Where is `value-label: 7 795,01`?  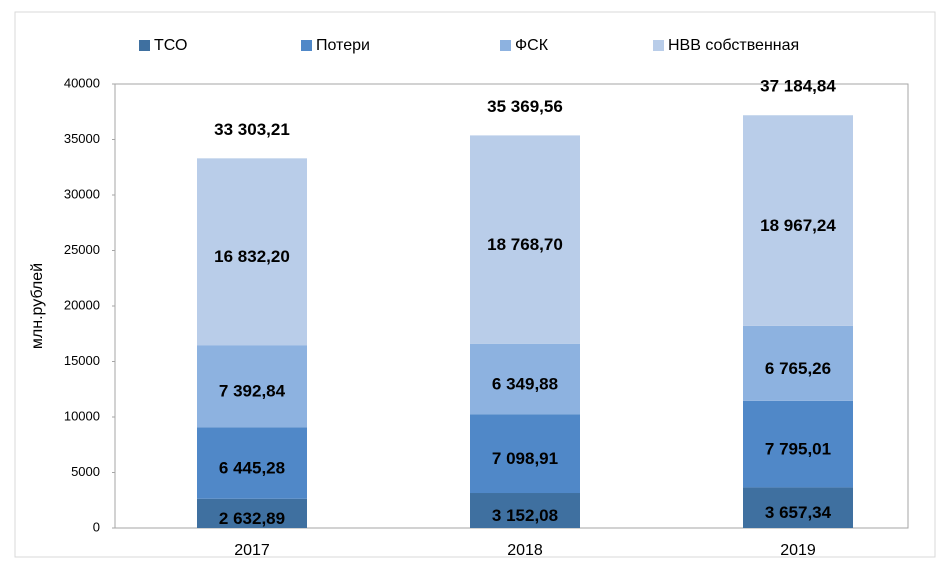
value-label: 7 795,01 is located at coordinates (798, 449).